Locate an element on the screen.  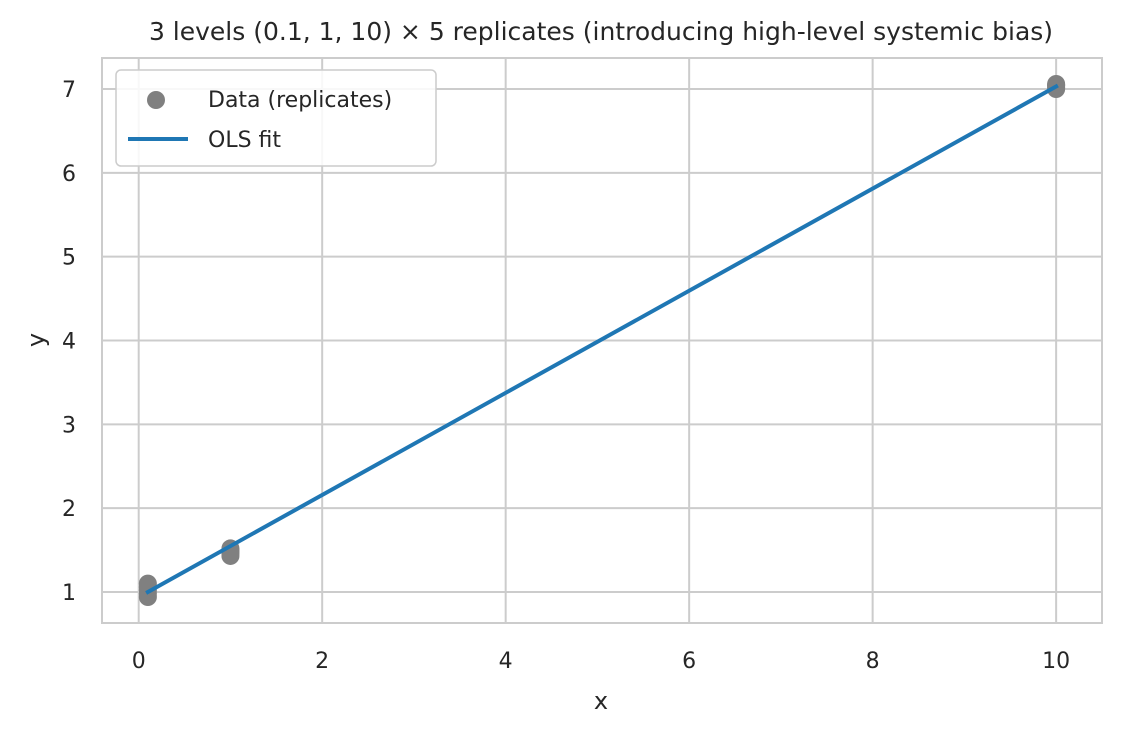
legend-label-scatter: Data (replicates) is located at coordinates (300, 100).